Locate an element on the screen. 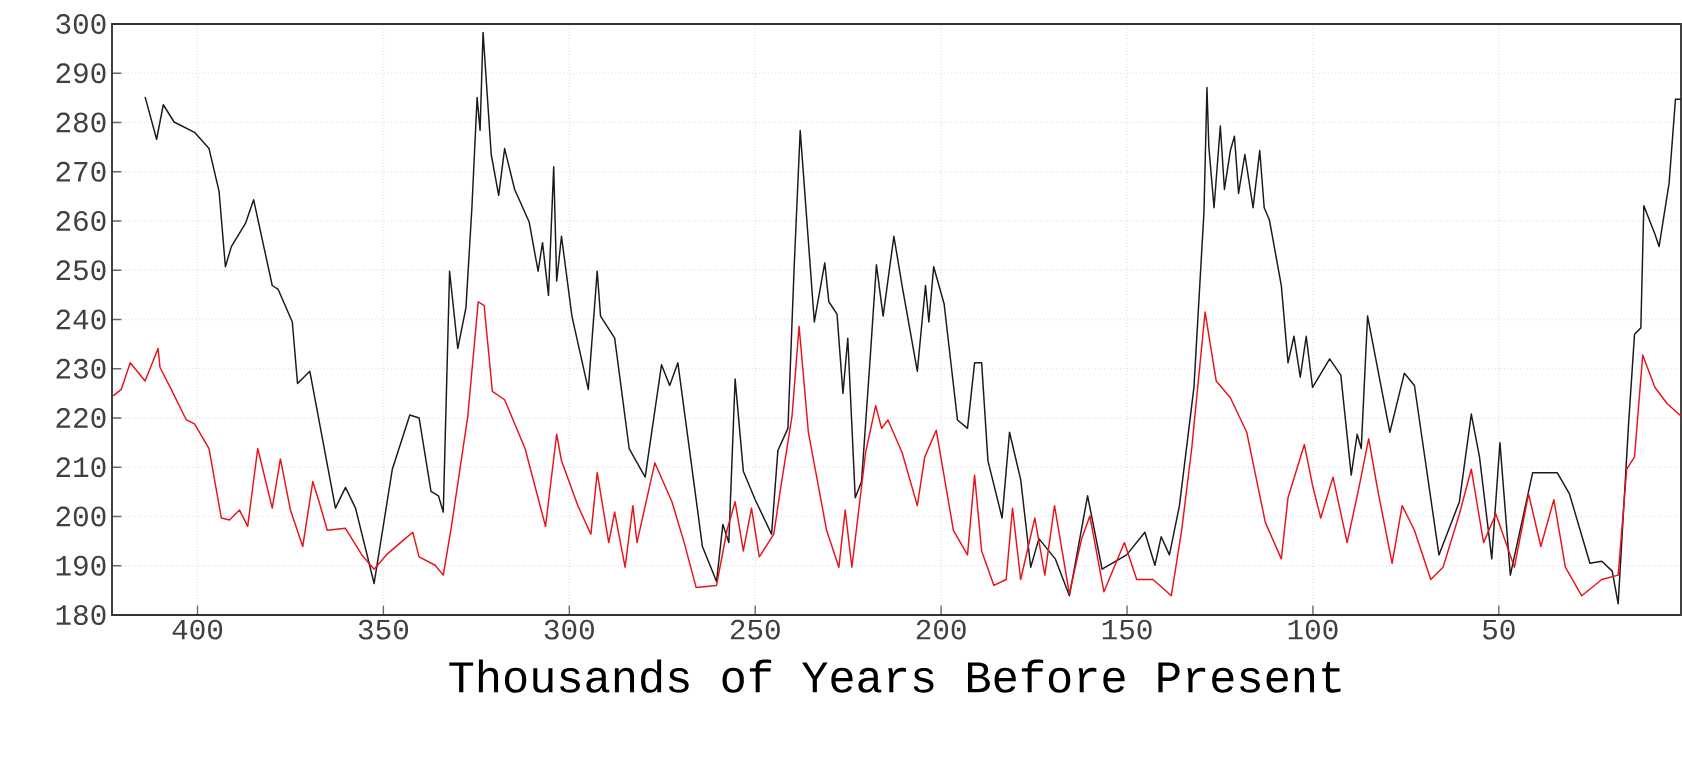 Image resolution: width=1682 pixels, height=760 pixels. y-tick-label: 240 is located at coordinates (81, 319).